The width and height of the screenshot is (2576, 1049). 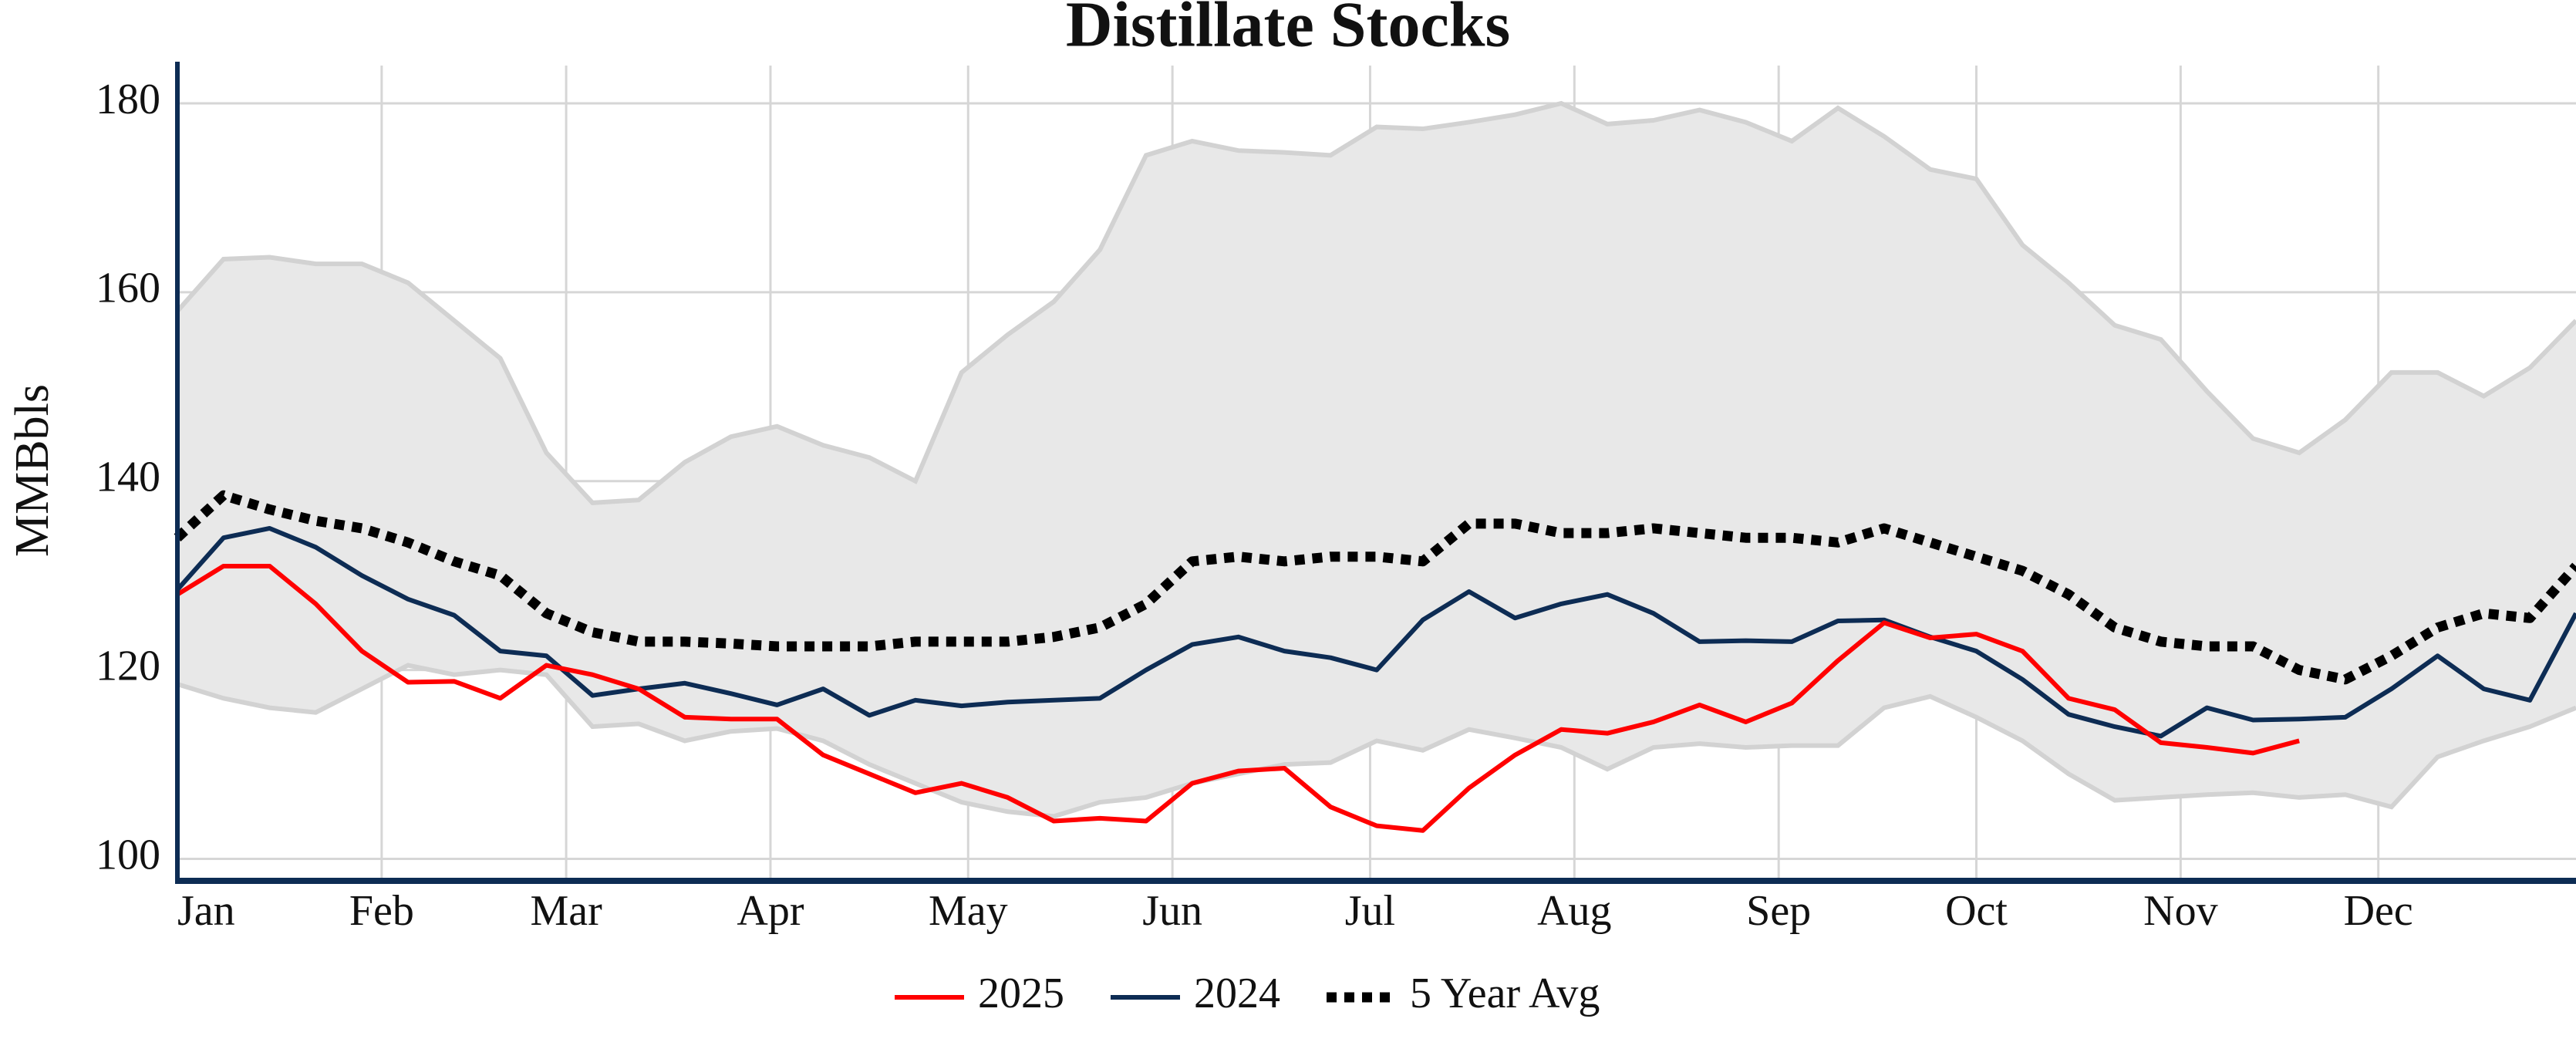 What do you see at coordinates (1237, 994) in the screenshot?
I see `legend-label: 2024` at bounding box center [1237, 994].